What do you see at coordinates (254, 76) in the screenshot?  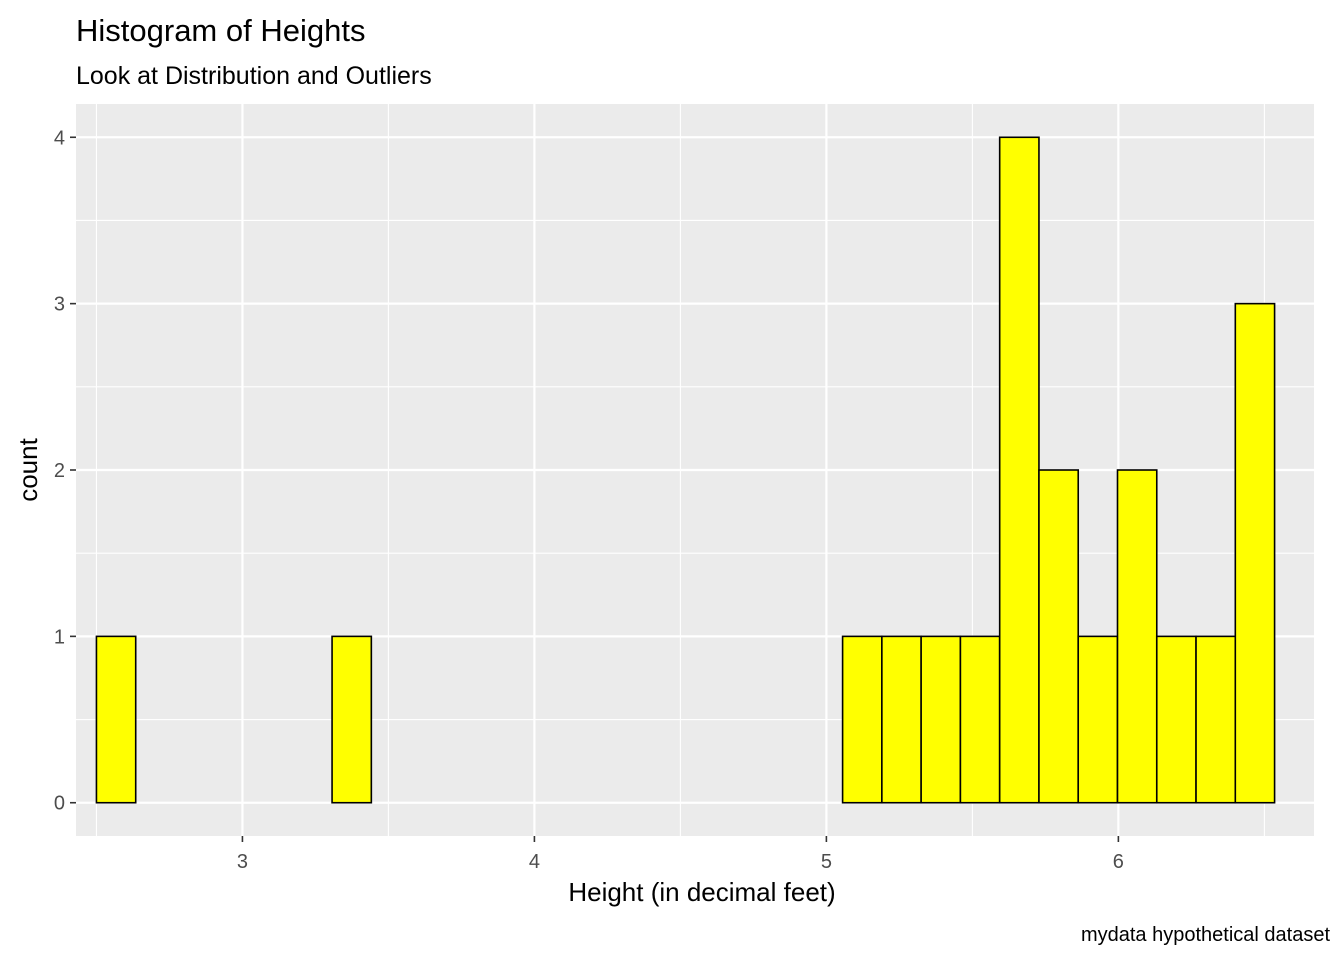 I see `chart-subtitle: Look at Distribution and Outliers` at bounding box center [254, 76].